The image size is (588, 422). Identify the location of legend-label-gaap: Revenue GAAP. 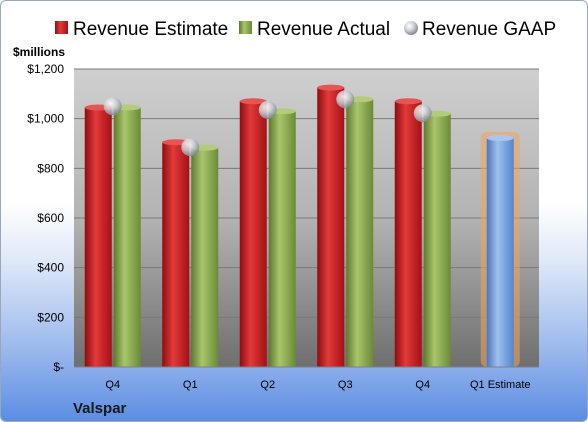
(489, 29).